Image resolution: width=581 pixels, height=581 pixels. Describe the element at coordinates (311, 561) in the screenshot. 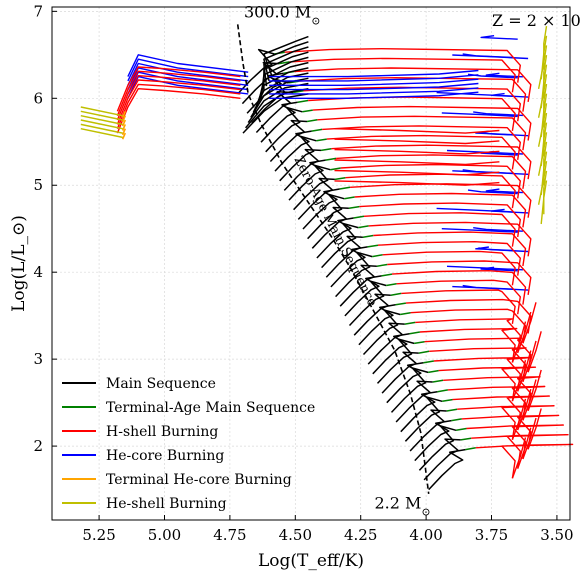

I see `x-axis-title: Log(T_eff/K)` at that location.